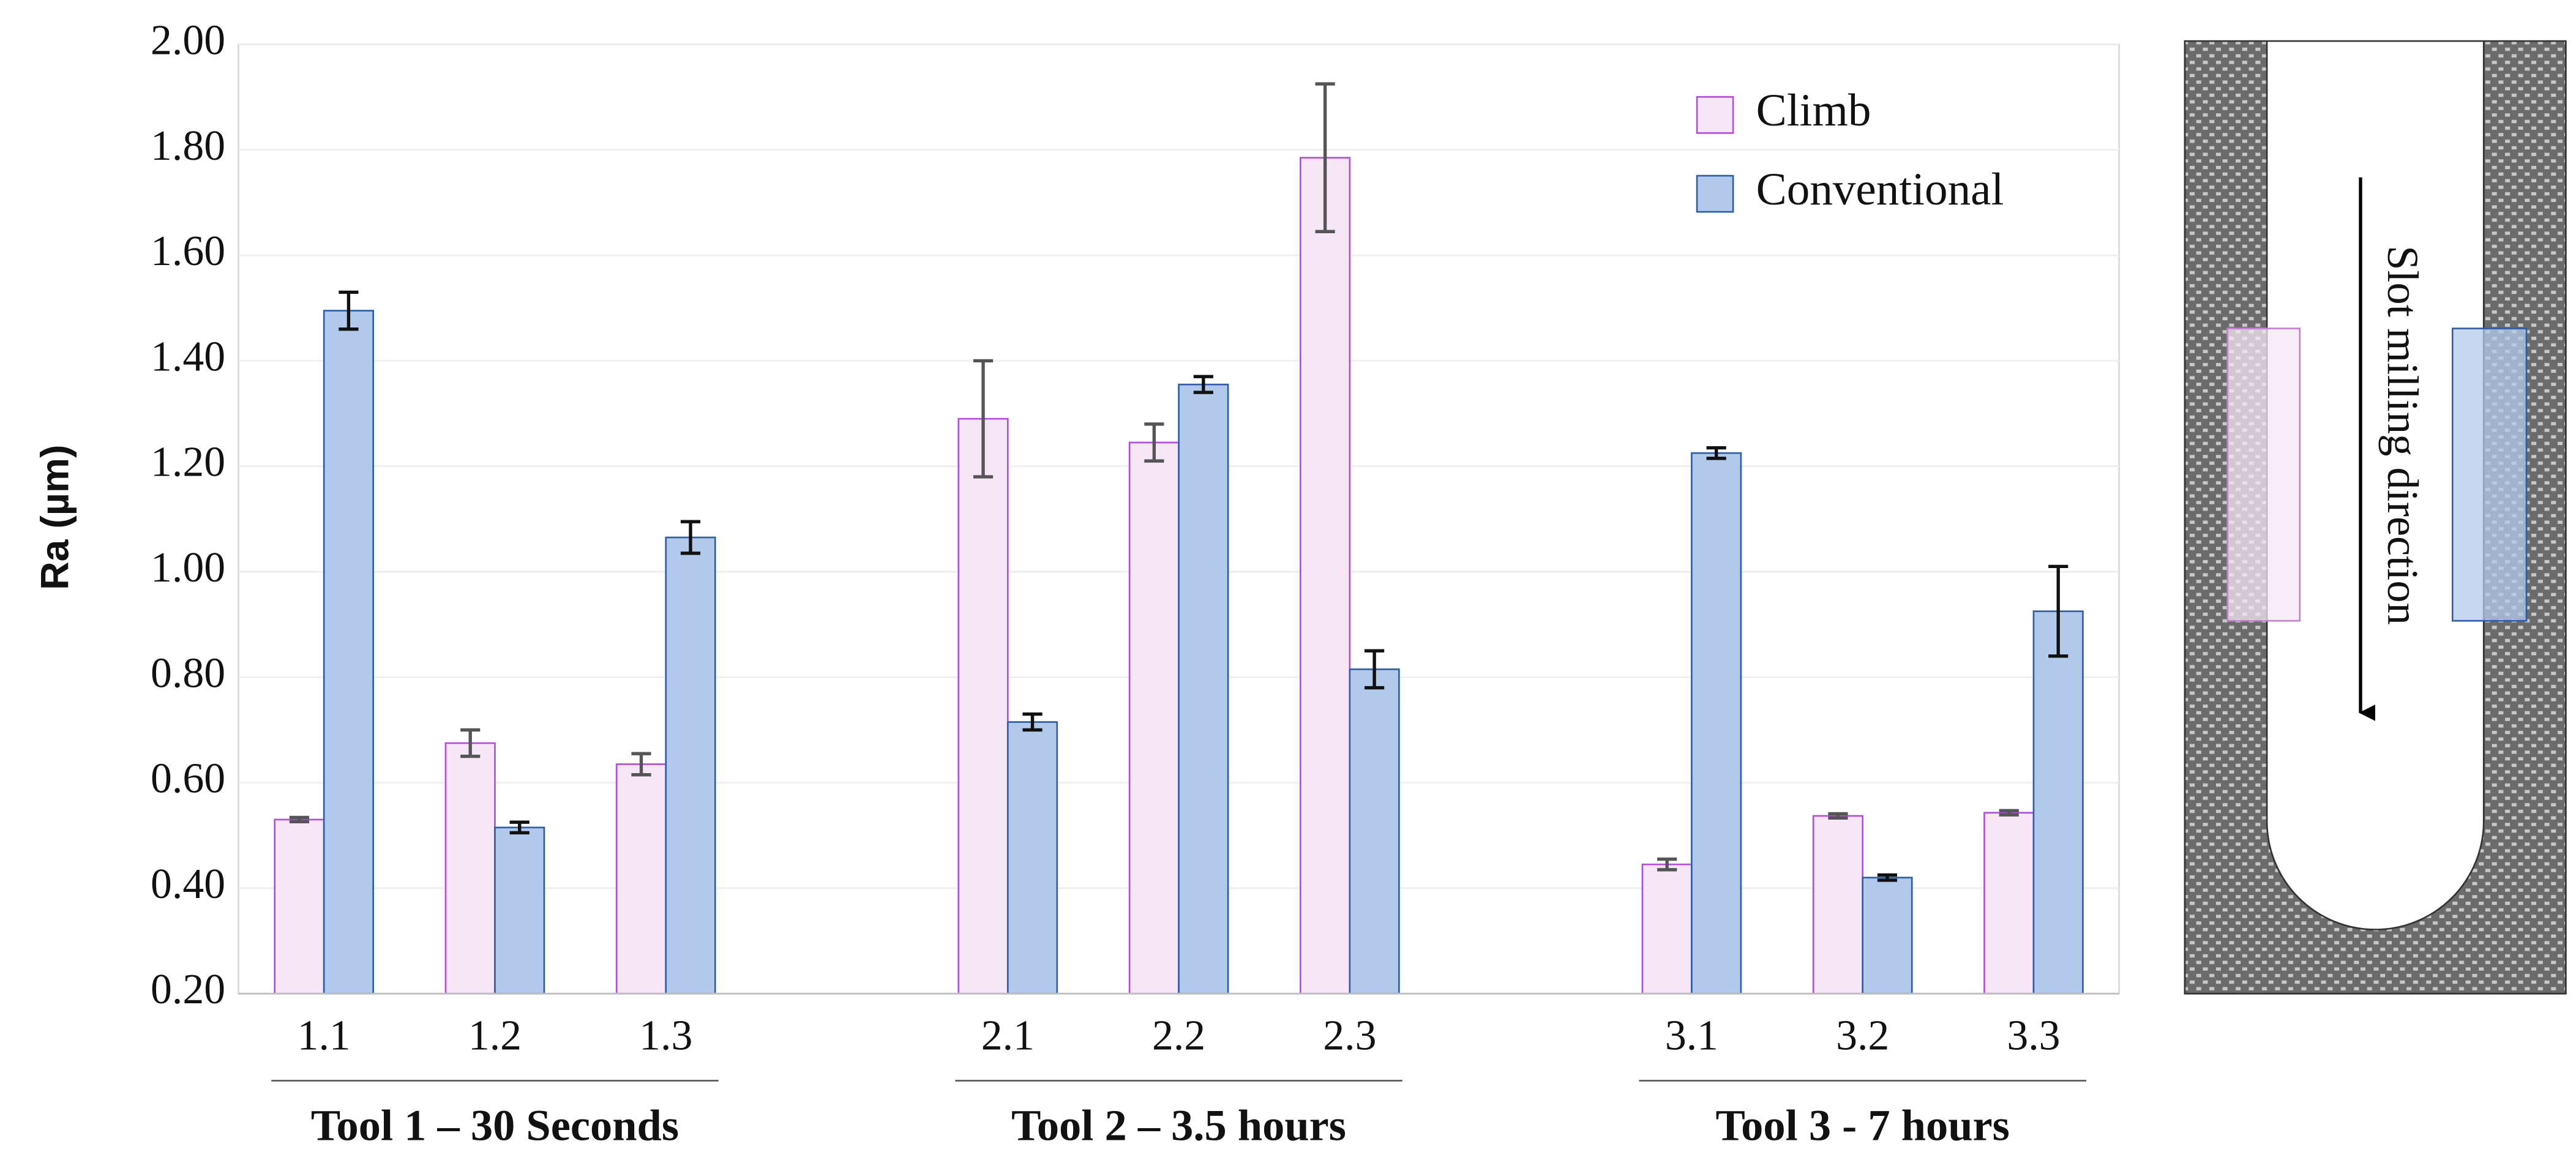 The width and height of the screenshot is (2576, 1171). I want to click on y-tick-label: 1.20, so click(188, 462).